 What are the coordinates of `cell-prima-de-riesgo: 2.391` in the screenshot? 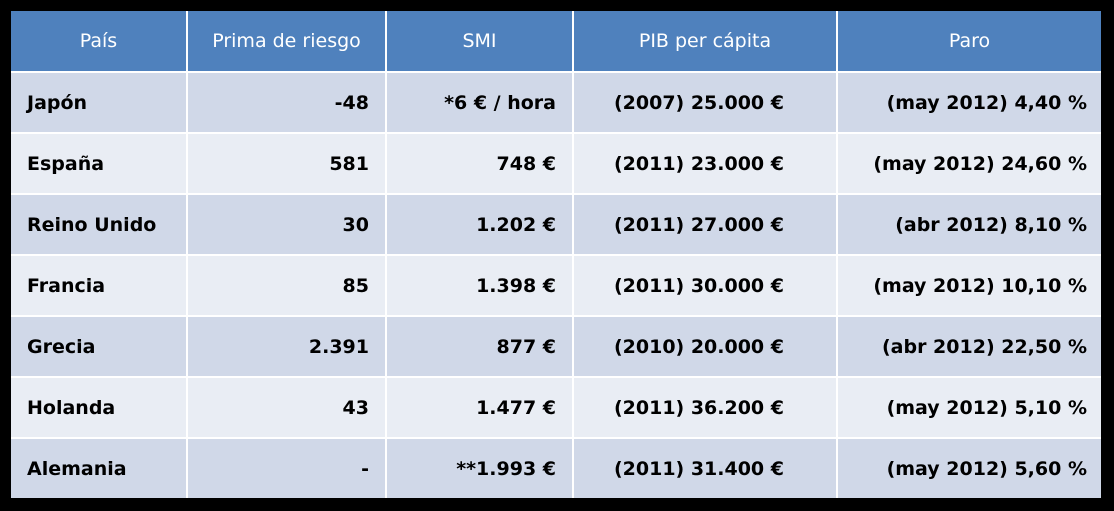 It's located at (287, 346).